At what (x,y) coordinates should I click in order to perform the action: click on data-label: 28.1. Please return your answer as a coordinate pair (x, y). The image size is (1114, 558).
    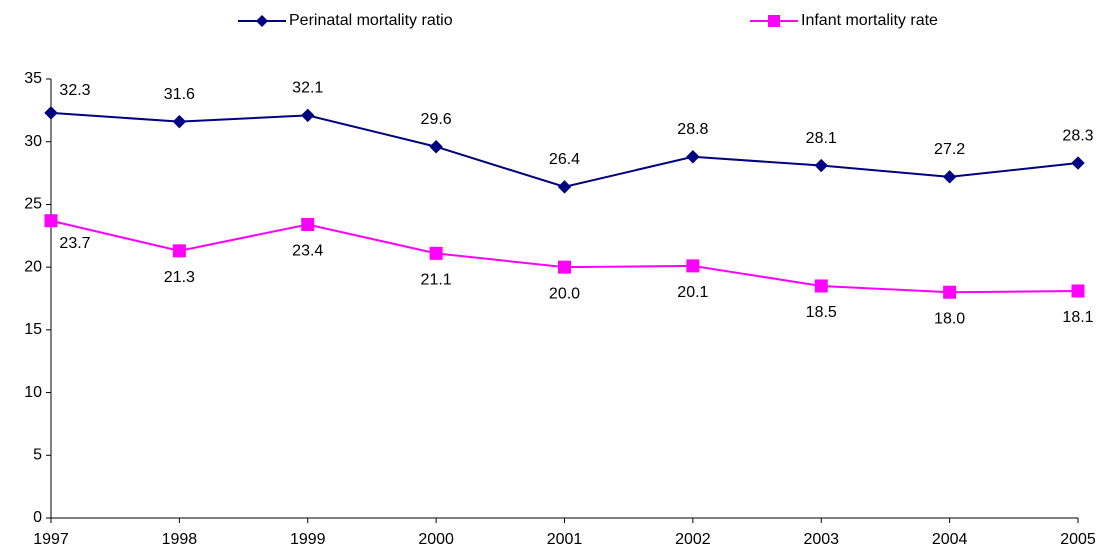
    Looking at the image, I should click on (821, 138).